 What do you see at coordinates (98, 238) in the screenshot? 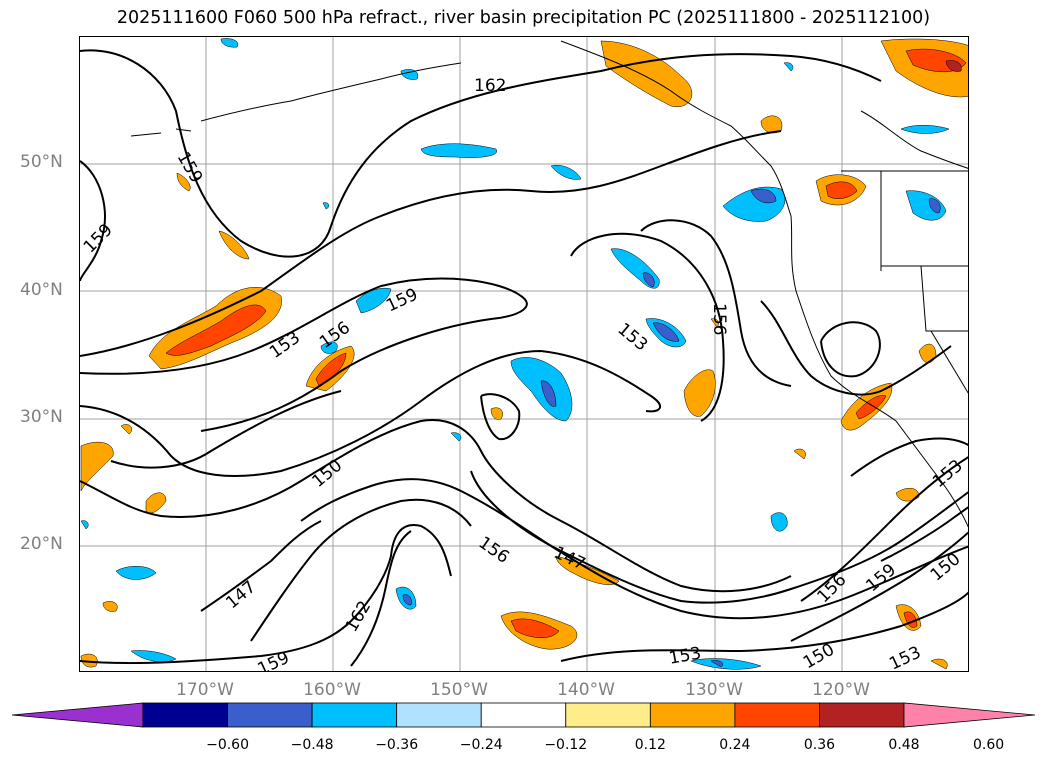
I see `contour-label-159-edge: 159` at bounding box center [98, 238].